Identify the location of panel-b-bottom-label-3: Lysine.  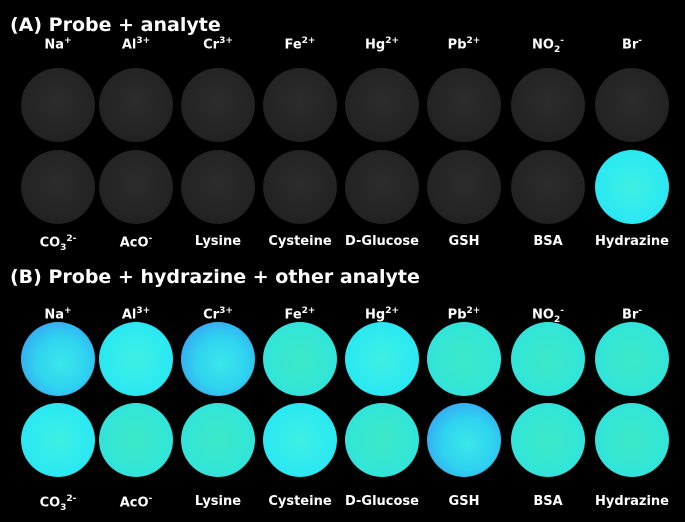
(218, 501).